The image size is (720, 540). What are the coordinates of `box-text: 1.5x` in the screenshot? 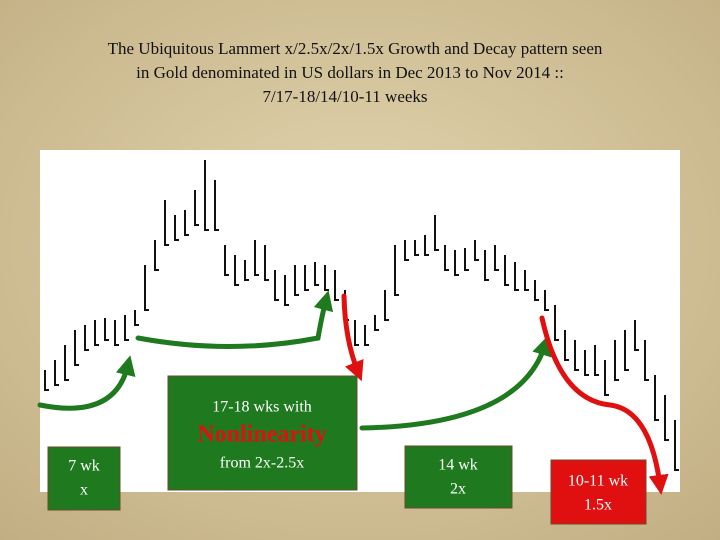 It's located at (598, 505).